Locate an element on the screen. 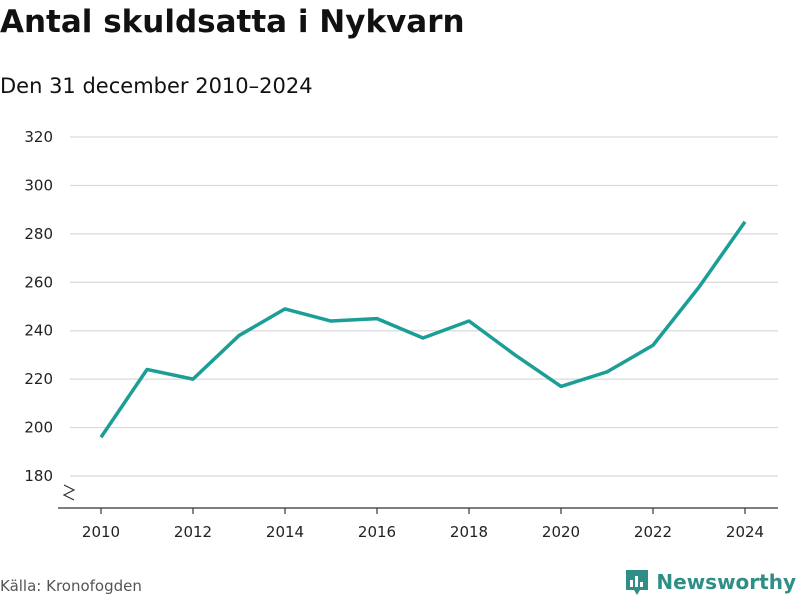 Image resolution: width=800 pixels, height=600 pixels. x-tick-label: 2022 is located at coordinates (653, 532).